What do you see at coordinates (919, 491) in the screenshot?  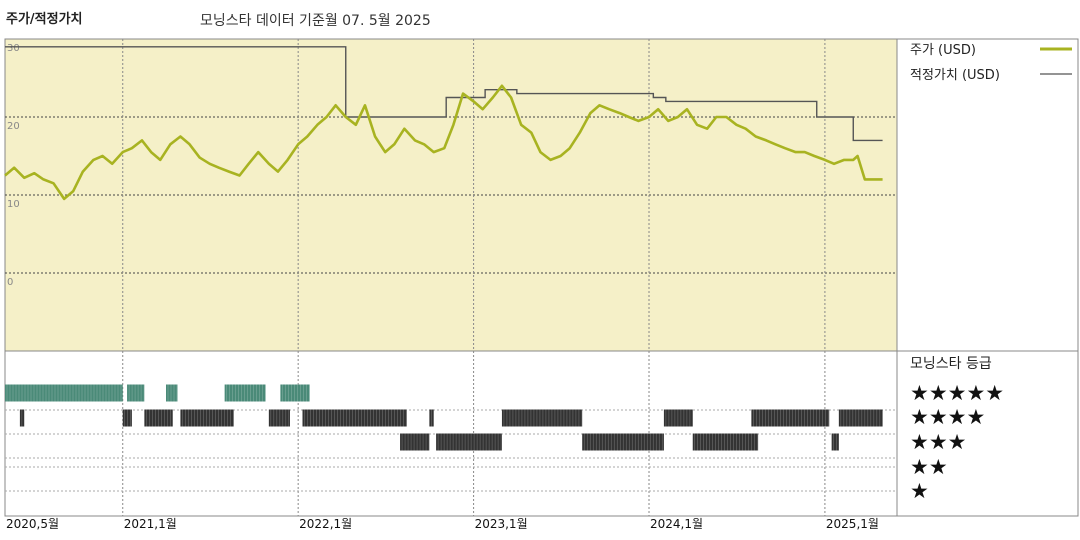 I see `rating-label-1: ★` at bounding box center [919, 491].